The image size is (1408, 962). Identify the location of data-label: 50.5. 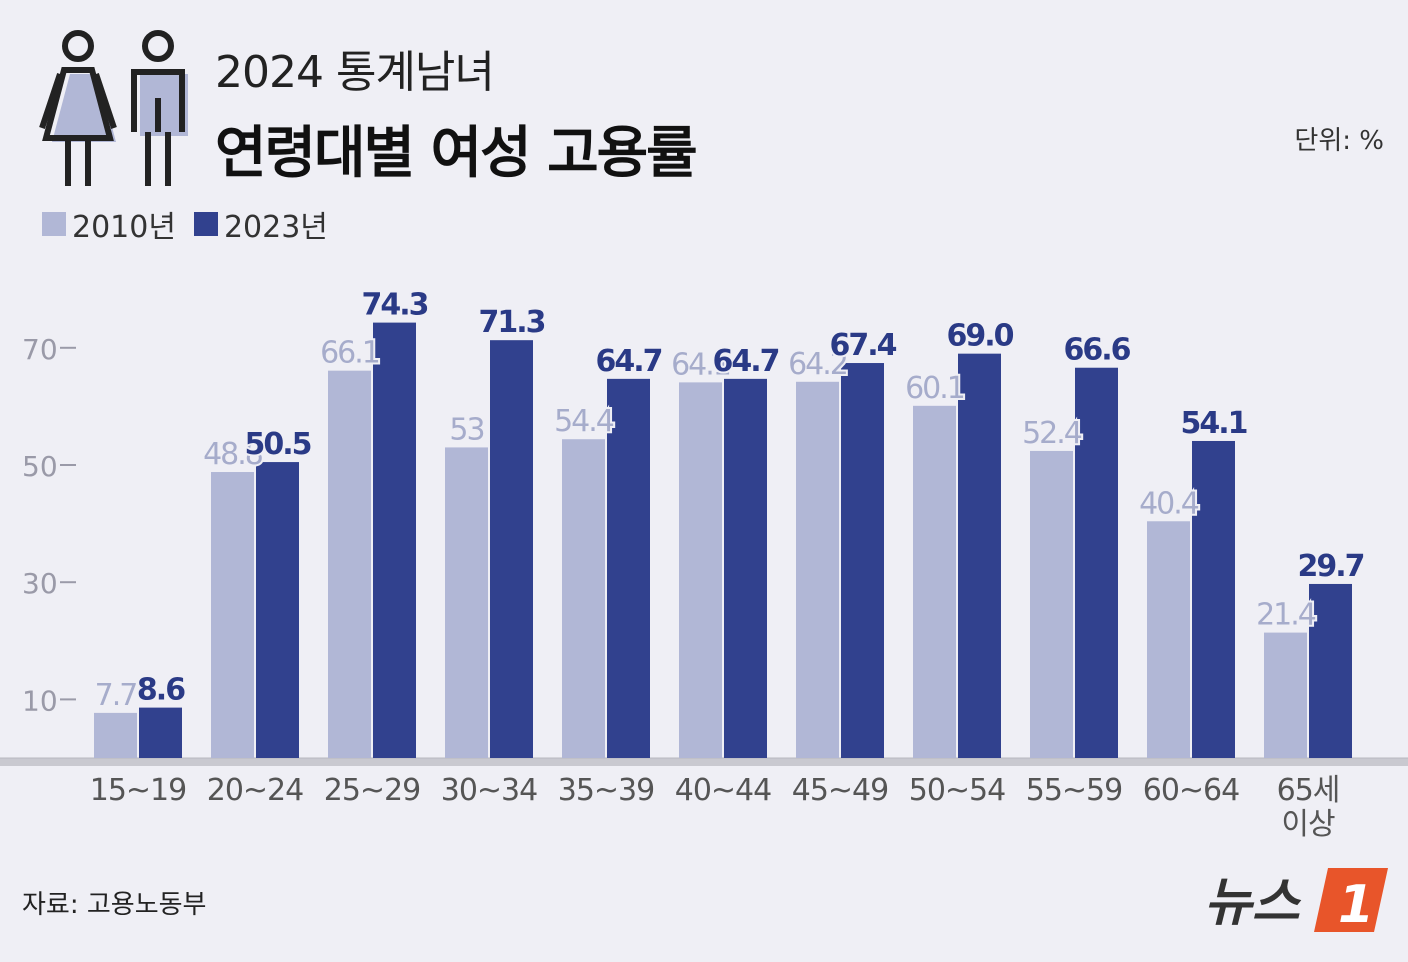
(277, 444).